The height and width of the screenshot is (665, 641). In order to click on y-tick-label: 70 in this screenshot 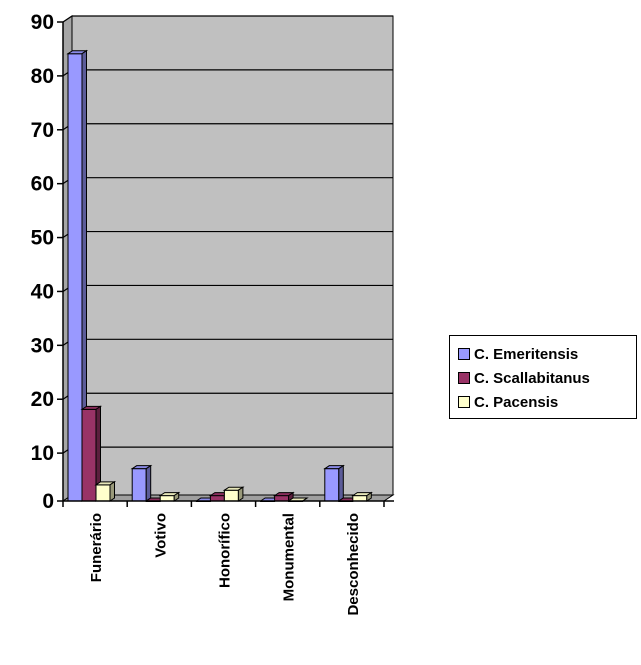, I will do `click(42, 130)`.